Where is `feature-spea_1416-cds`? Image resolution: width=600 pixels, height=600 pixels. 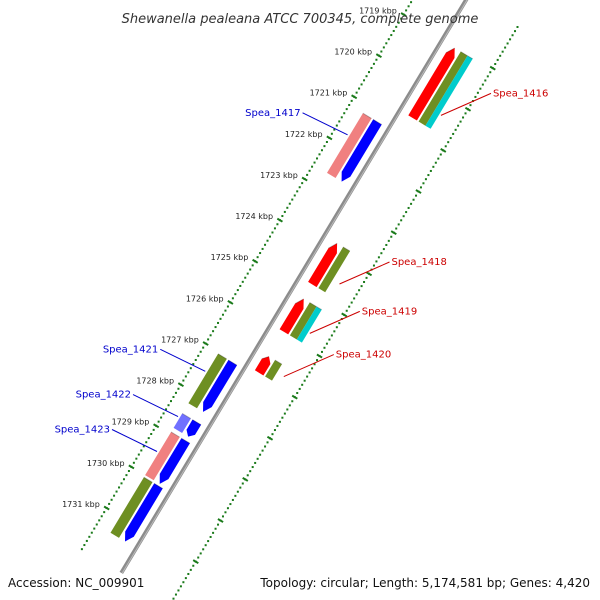
feature-spea_1416-cds is located at coordinates (431, 84).